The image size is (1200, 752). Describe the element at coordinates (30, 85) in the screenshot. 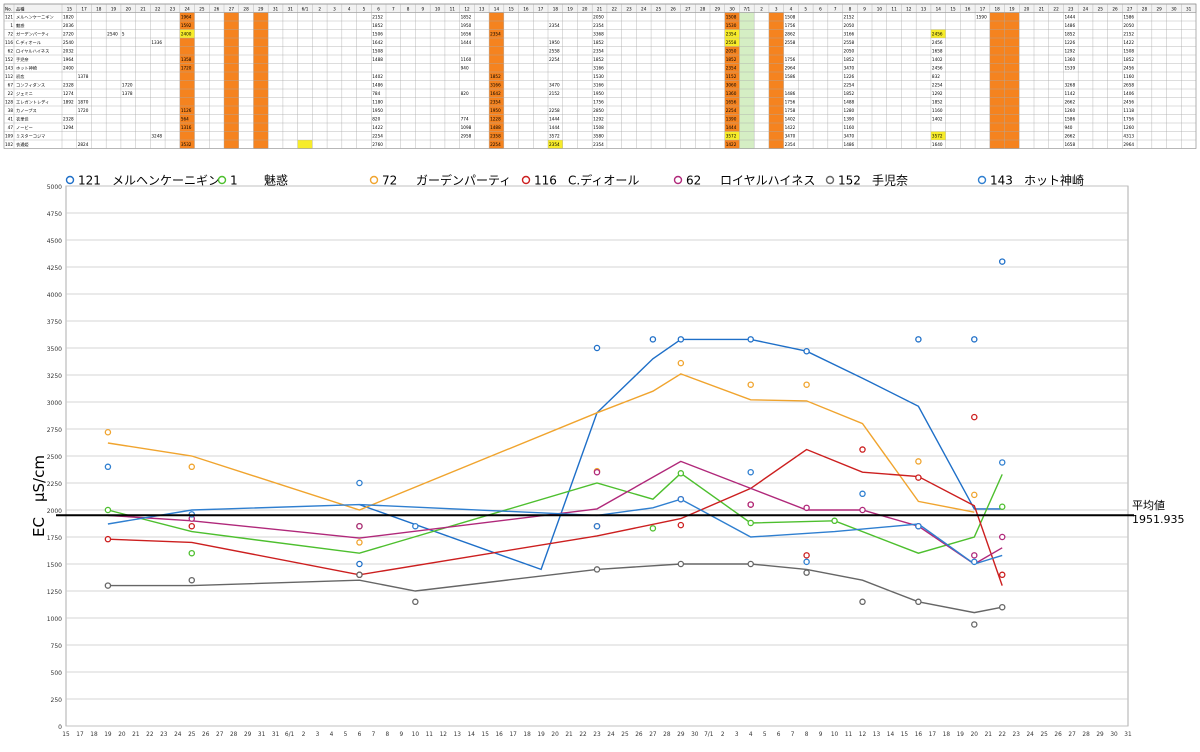

I see `table-row-name: コンフィダンス` at that location.